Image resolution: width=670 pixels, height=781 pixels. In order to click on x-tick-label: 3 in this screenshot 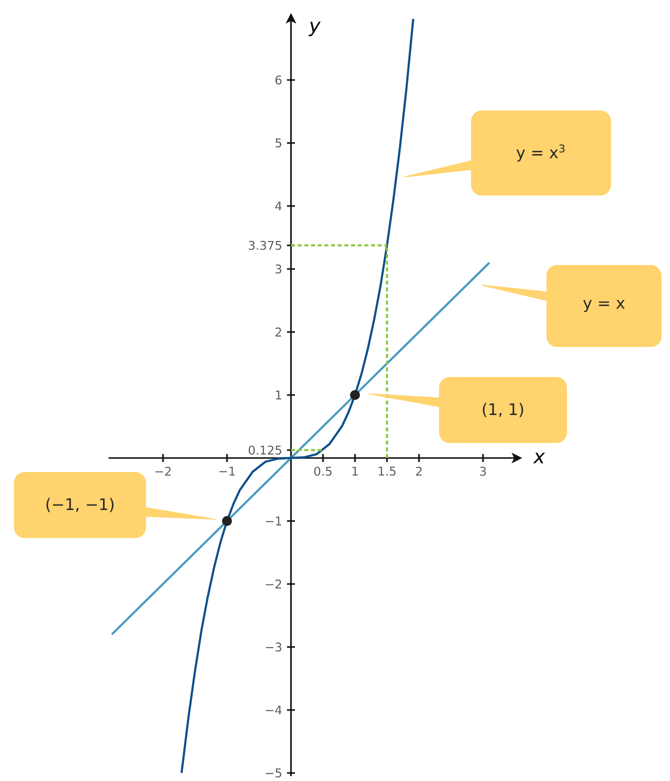, I will do `click(483, 471)`.